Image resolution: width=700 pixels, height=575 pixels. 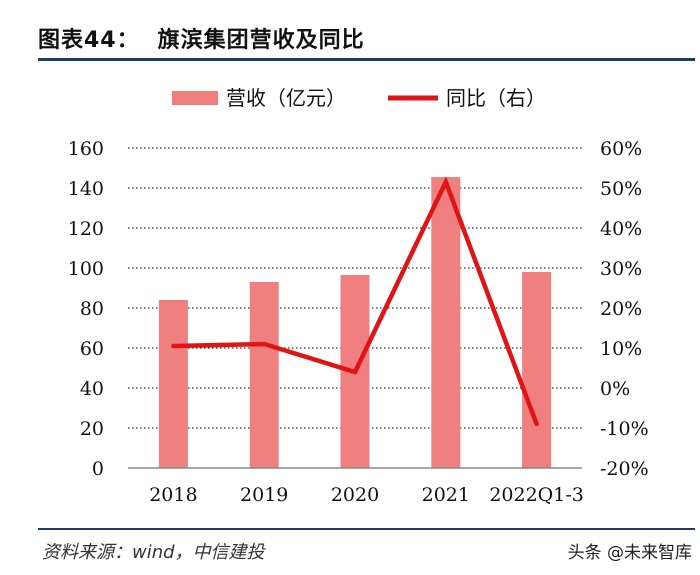 I want to click on right-tick-label: -20%, so click(x=624, y=469).